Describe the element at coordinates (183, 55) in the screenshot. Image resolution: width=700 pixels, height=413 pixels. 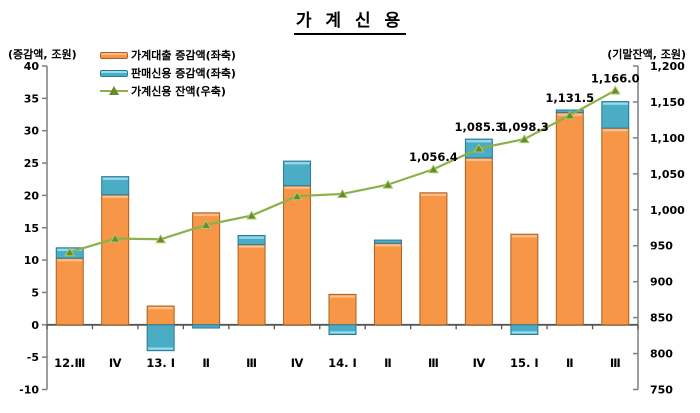
I see `legend-label-household-loans: 가계대출 증감액(좌축)` at that location.